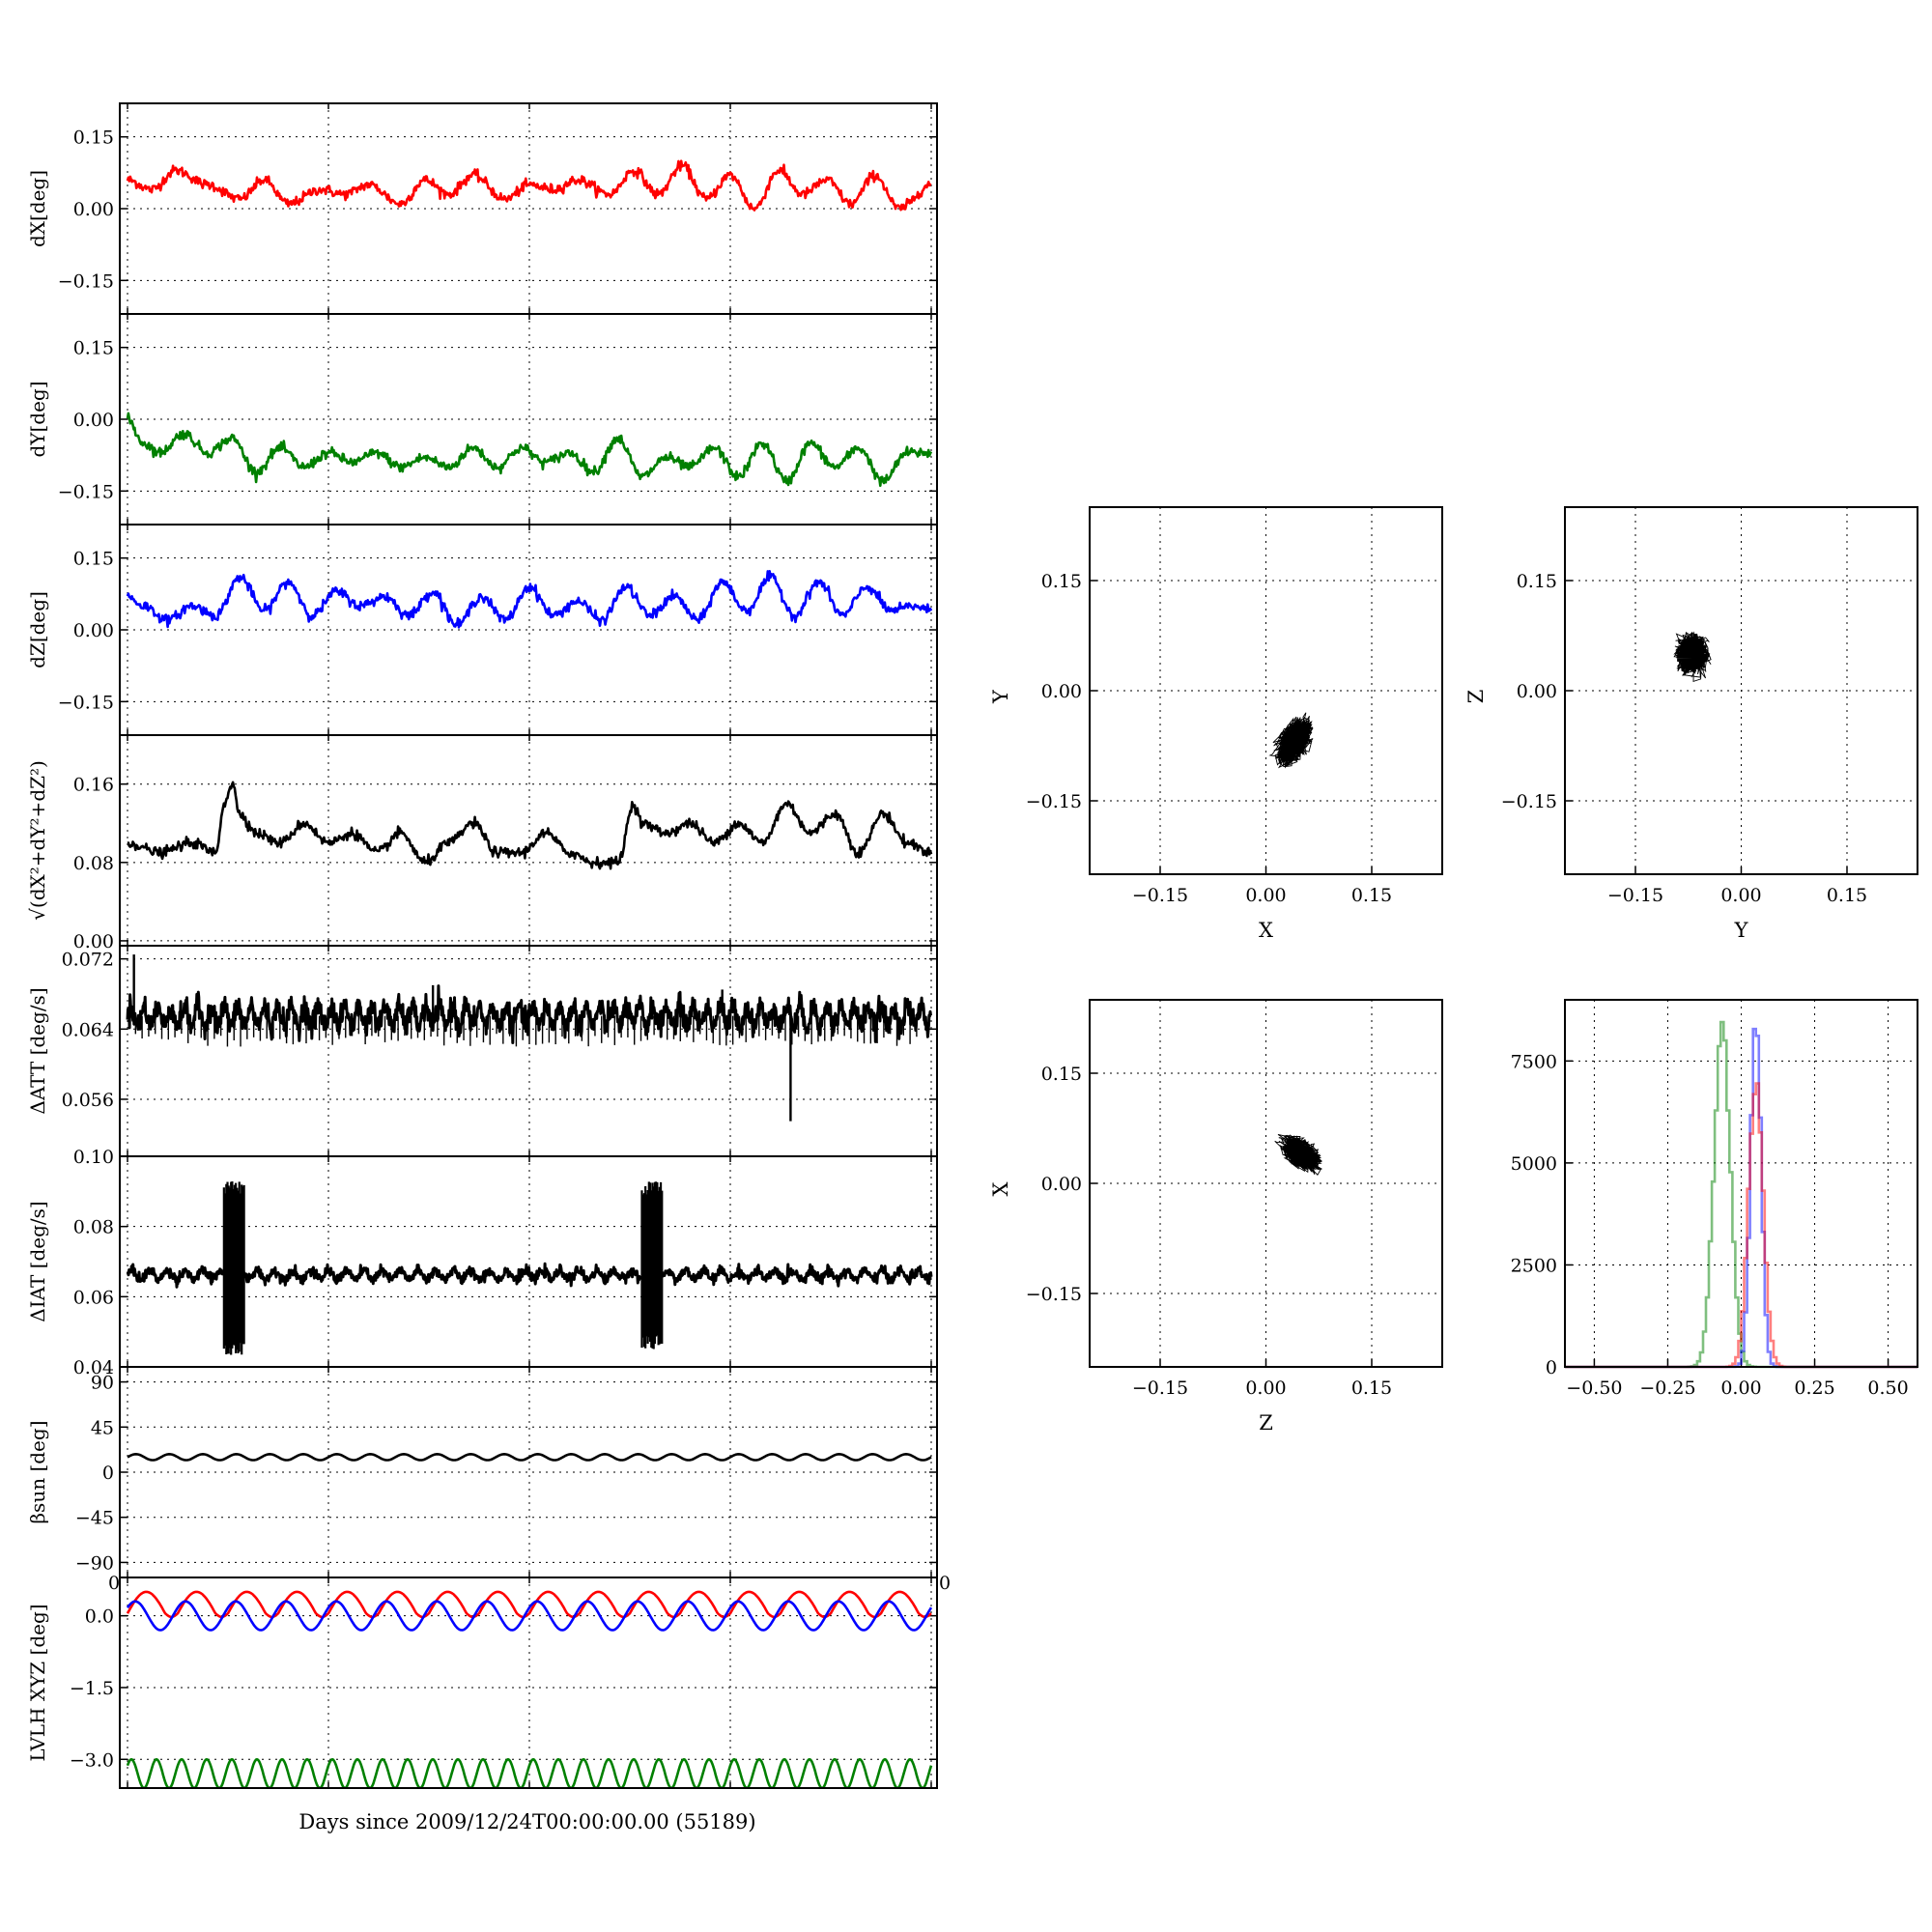 Image resolution: width=1932 pixels, height=1932 pixels. I want to click on xtick-label-xy-0: −0.15, so click(1160, 895).